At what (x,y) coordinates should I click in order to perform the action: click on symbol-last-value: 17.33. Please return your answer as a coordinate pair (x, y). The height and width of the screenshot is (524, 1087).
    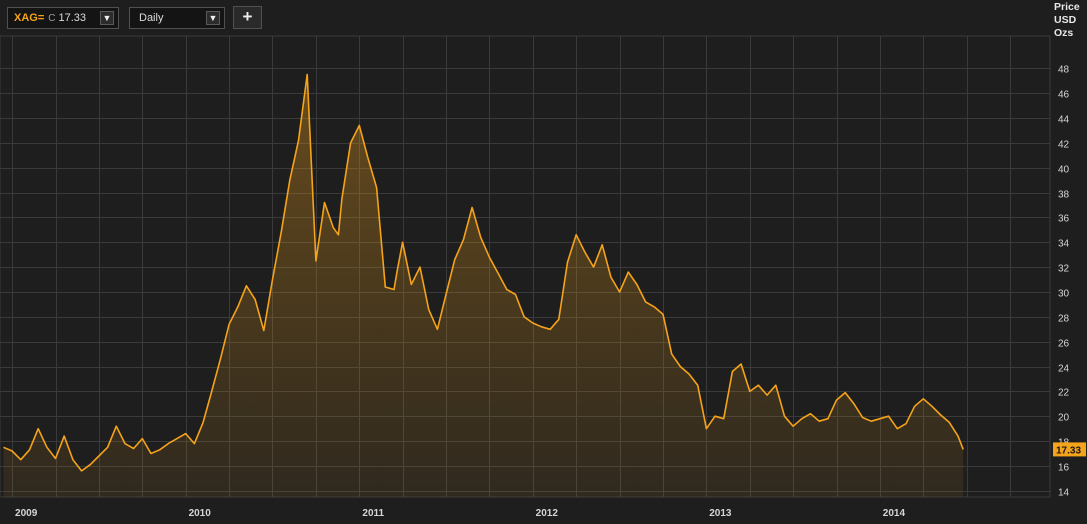
    Looking at the image, I should click on (72, 18).